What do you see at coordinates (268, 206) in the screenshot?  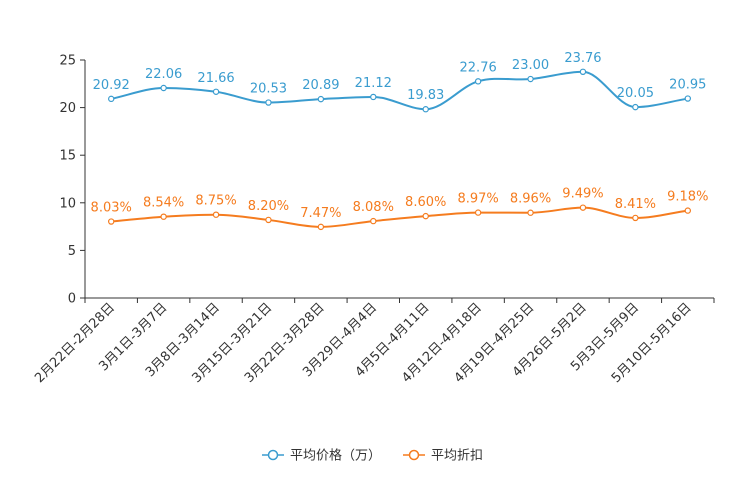 I see `data-label: 8.20%` at bounding box center [268, 206].